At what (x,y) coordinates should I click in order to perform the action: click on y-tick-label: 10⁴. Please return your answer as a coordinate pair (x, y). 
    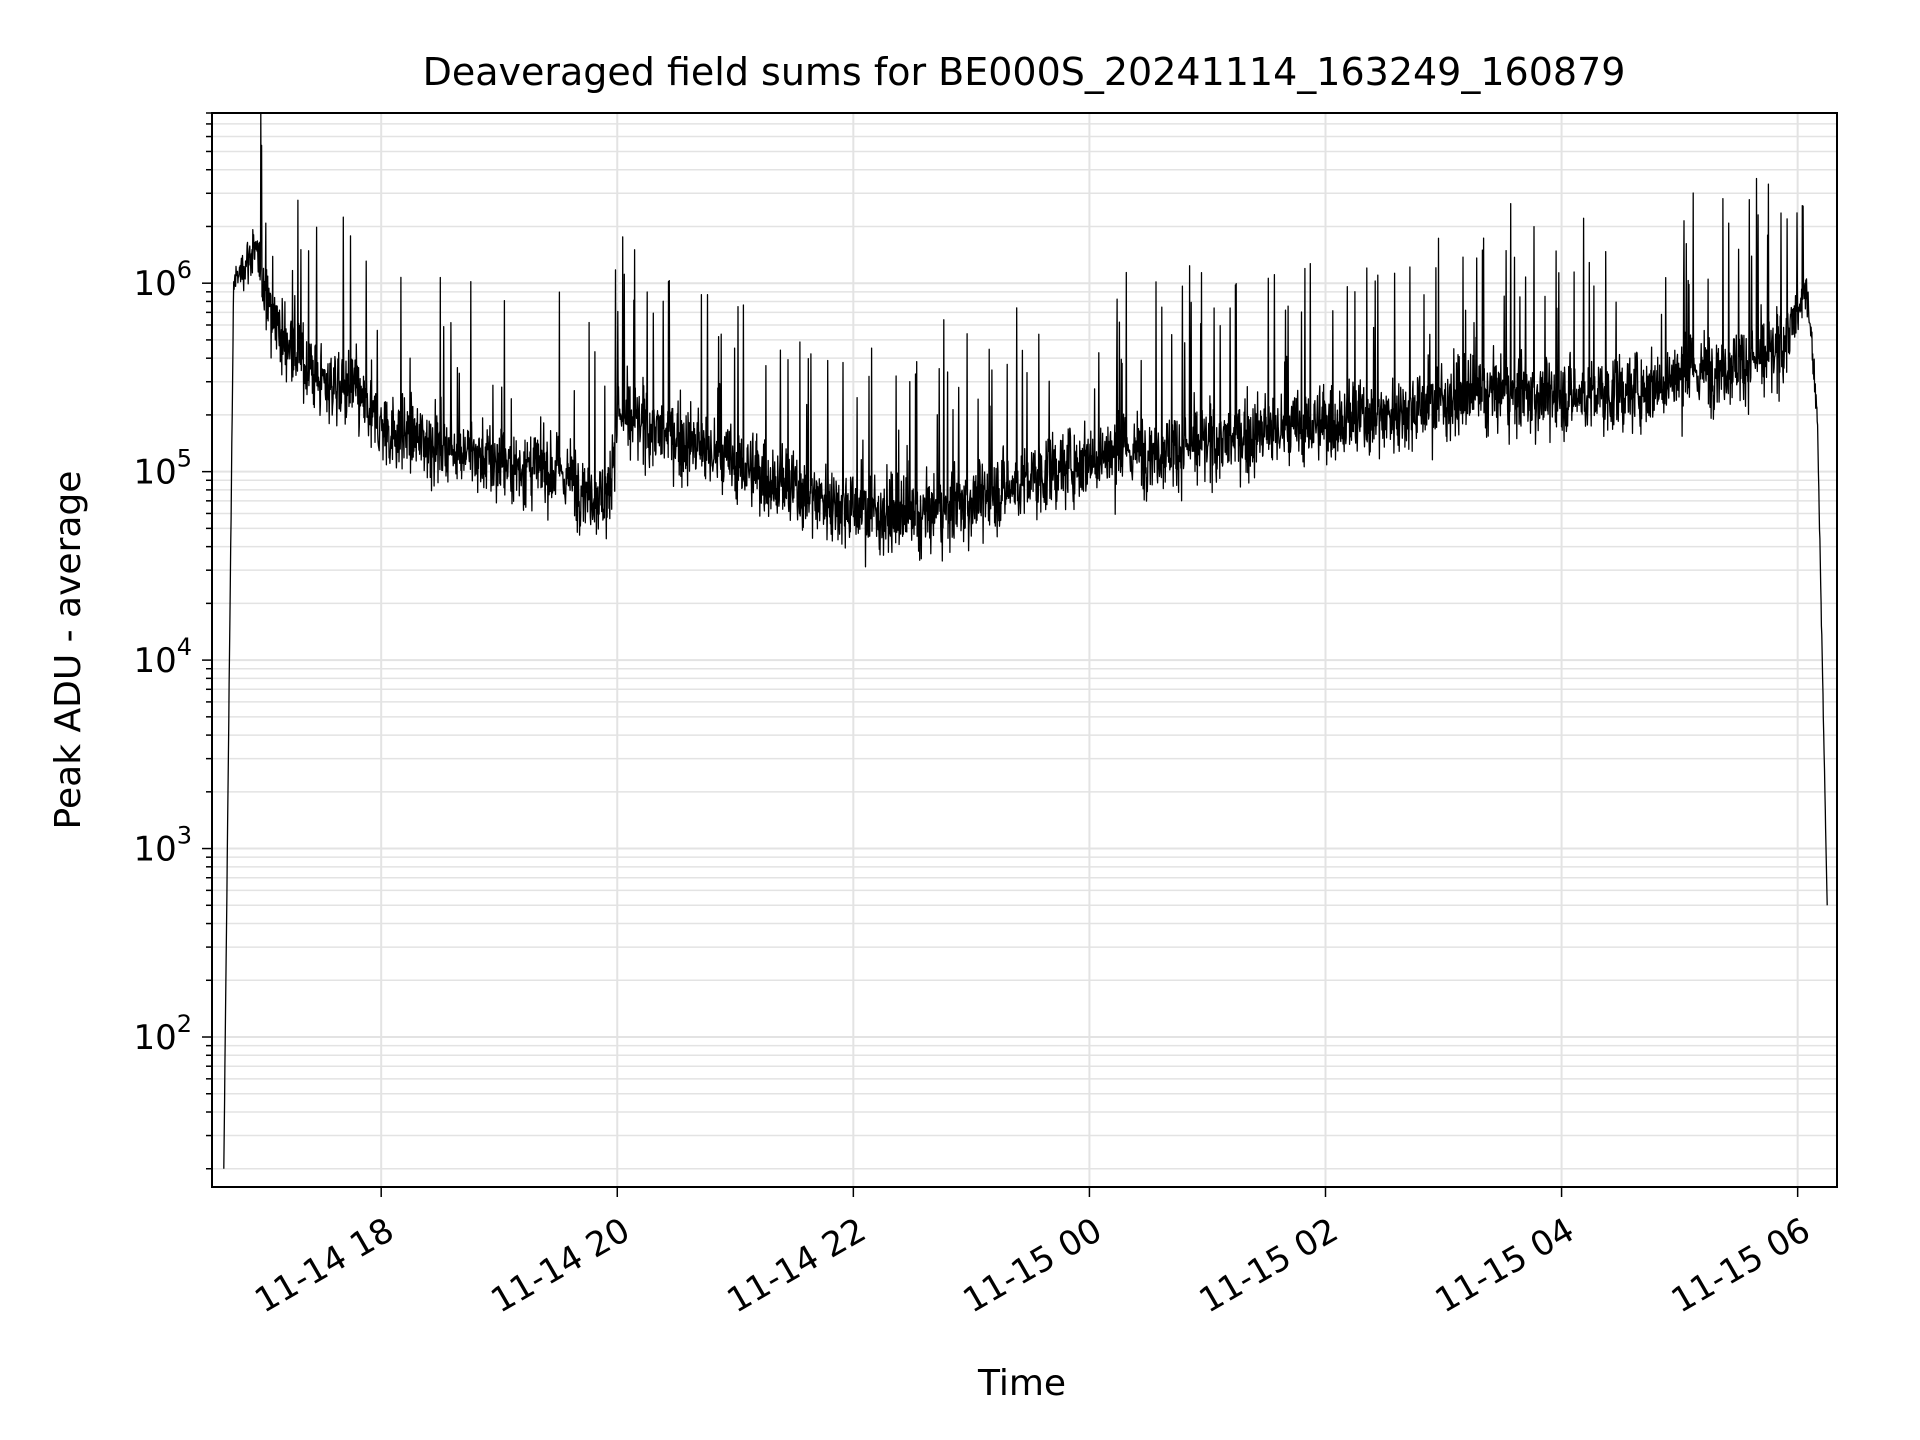
    Looking at the image, I should click on (162, 657).